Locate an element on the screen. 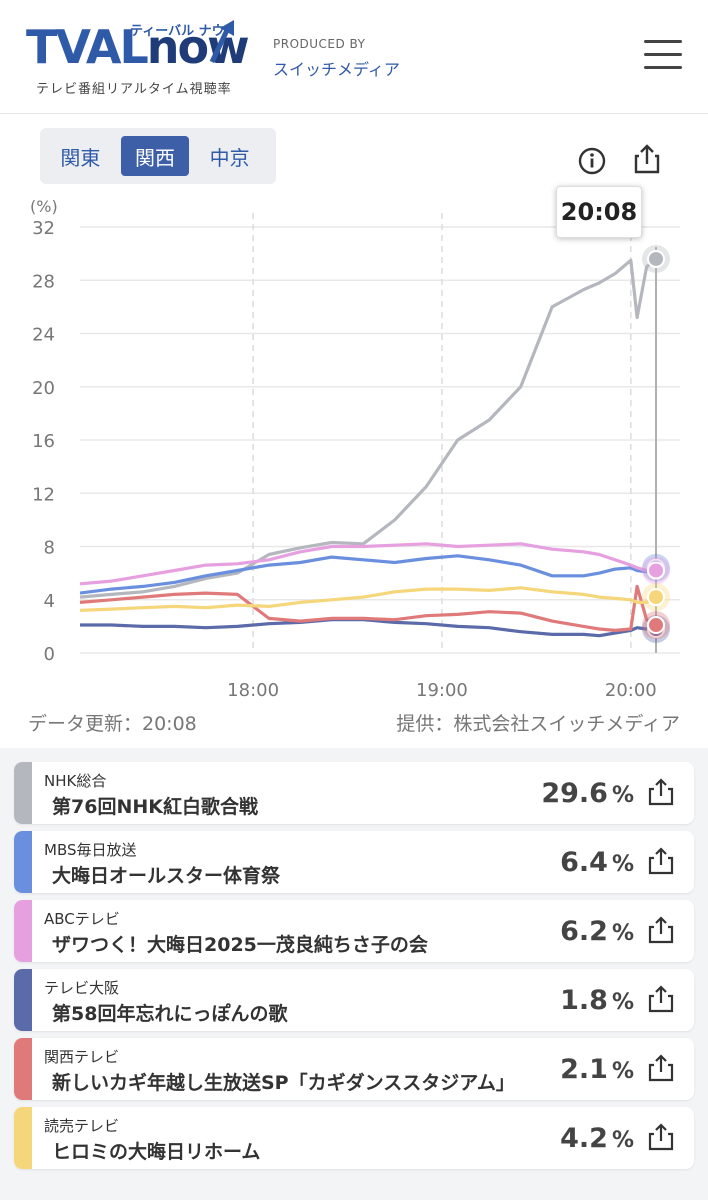 This screenshot has width=708, height=1200. program-title: 第58回年忘れにっぽんの歌 is located at coordinates (170, 1014).